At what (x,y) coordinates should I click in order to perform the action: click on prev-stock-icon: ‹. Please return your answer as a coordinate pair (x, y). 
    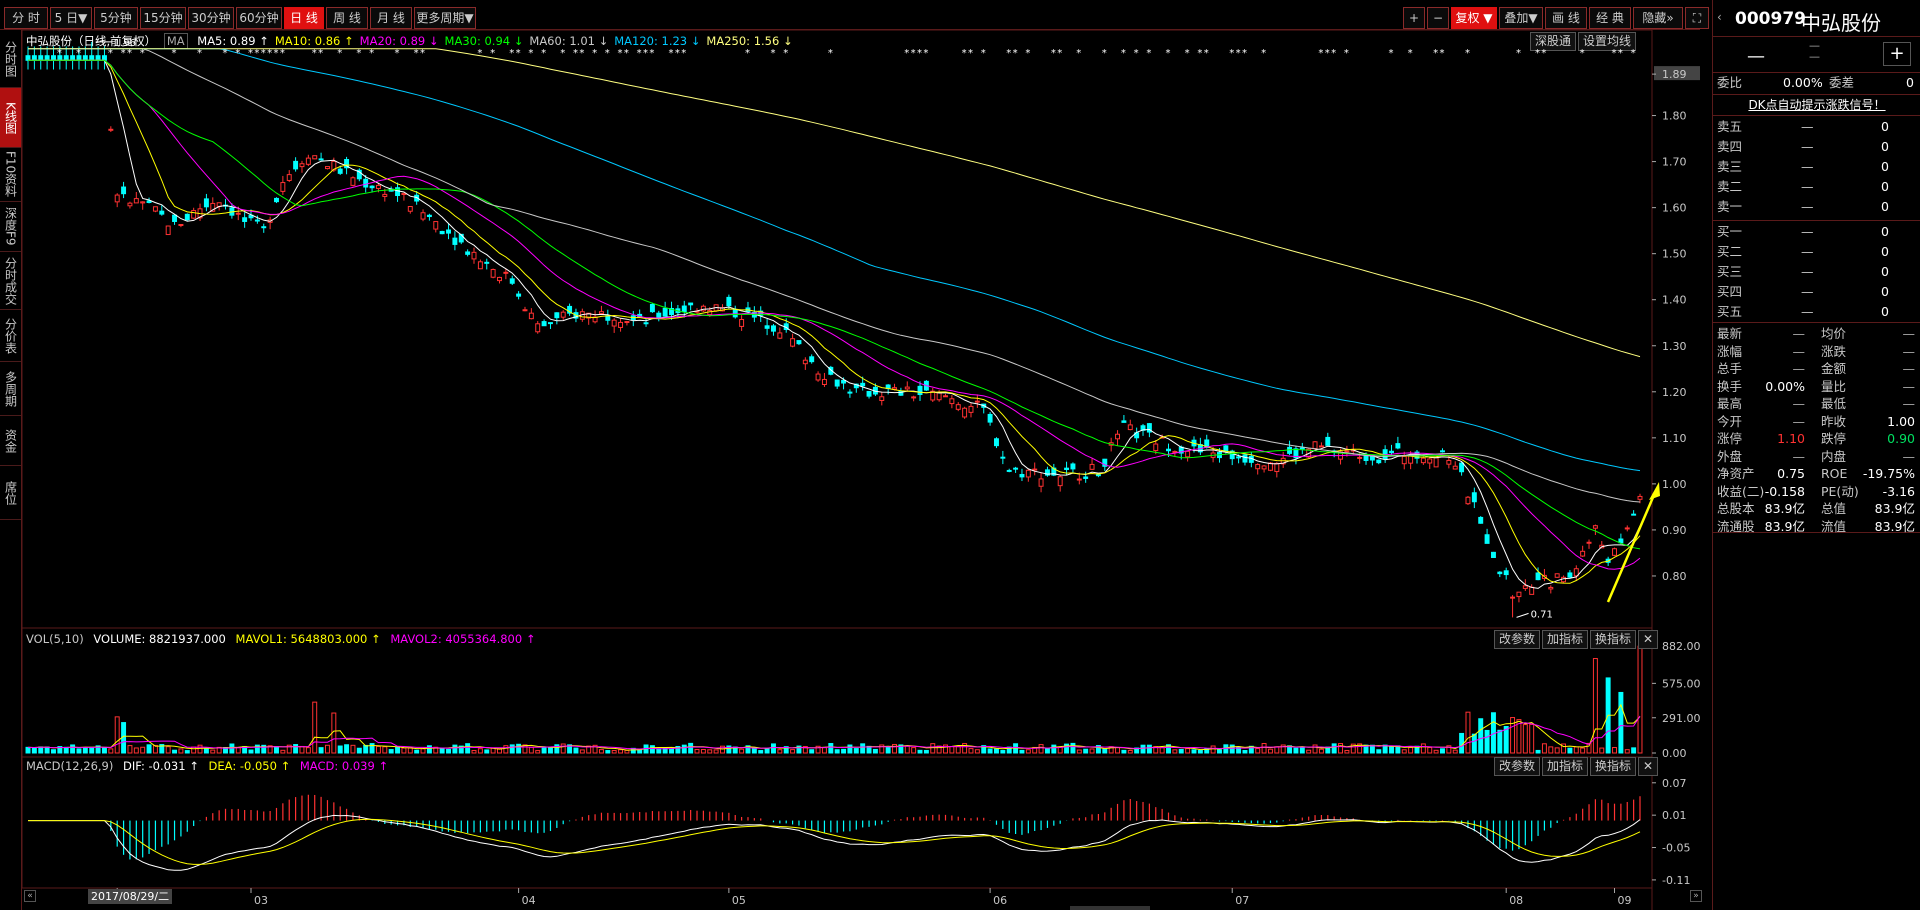
    Looking at the image, I should click on (1719, 17).